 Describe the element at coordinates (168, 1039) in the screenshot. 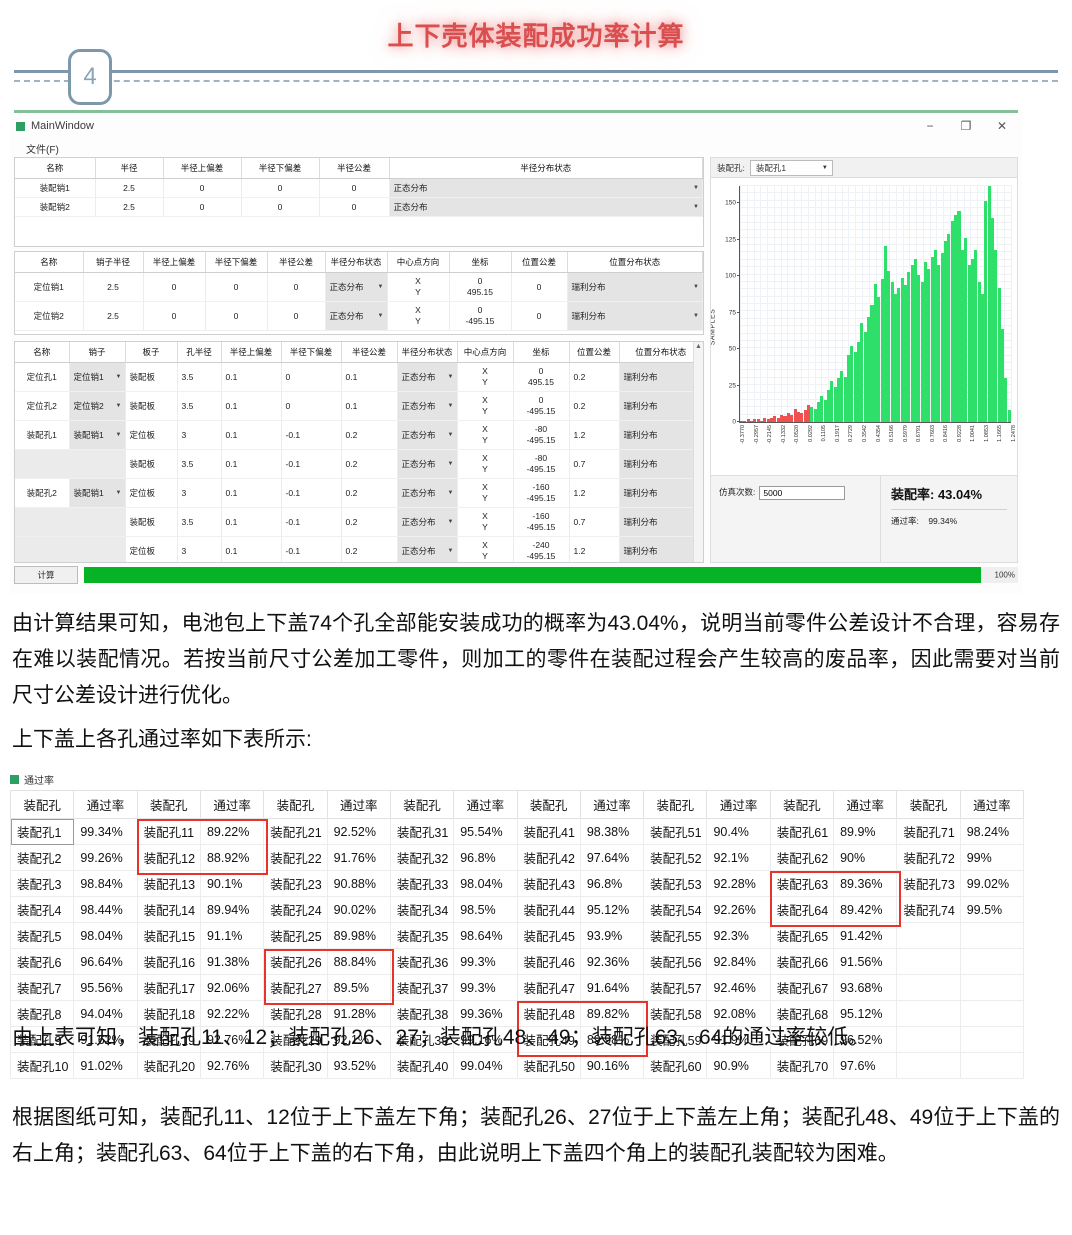

I see `table-cell: 装配孔19` at that location.